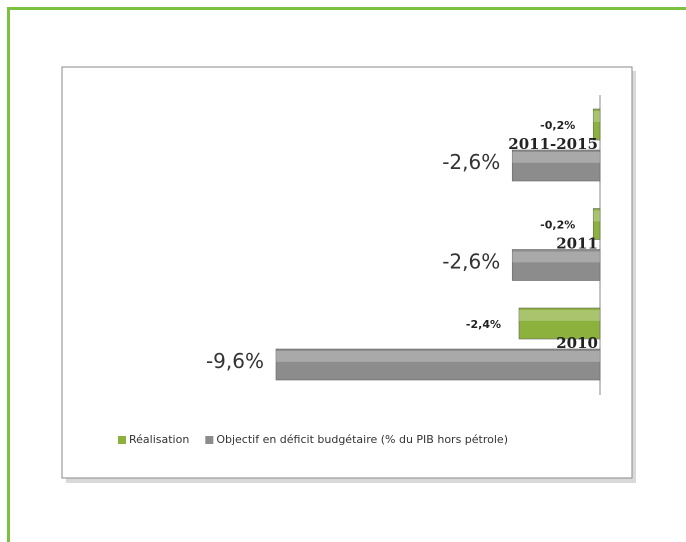 Image resolution: width=686 pixels, height=542 pixels. I want to click on value-label: -9,6%, so click(235, 361).